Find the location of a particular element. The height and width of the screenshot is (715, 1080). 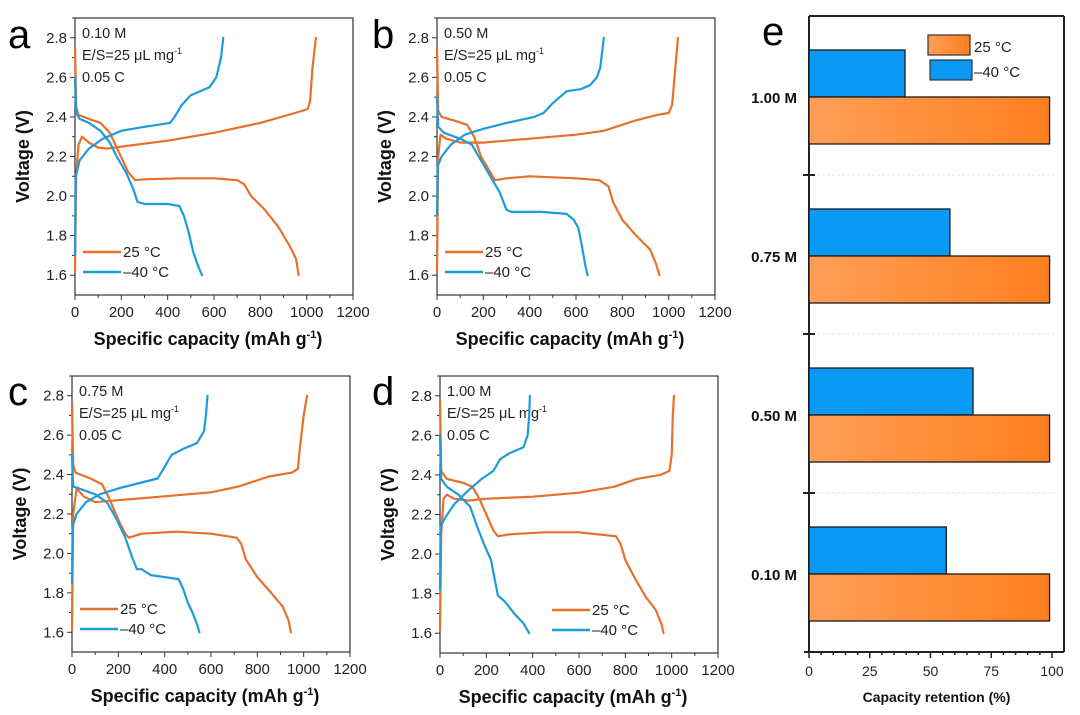

category-label: 0.50 M is located at coordinates (774, 416).